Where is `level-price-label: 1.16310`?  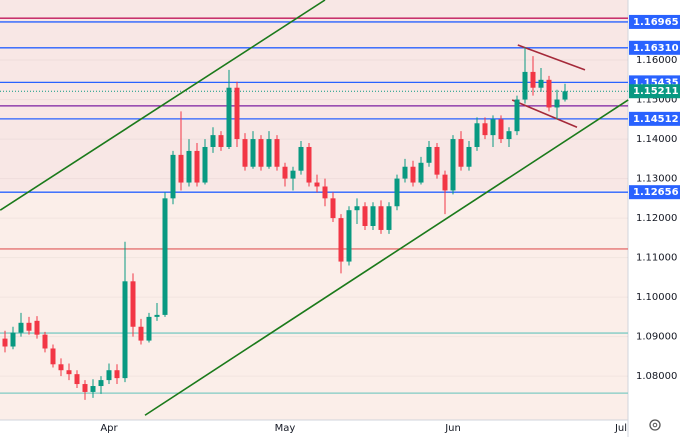
level-price-label: 1.16310 is located at coordinates (656, 48).